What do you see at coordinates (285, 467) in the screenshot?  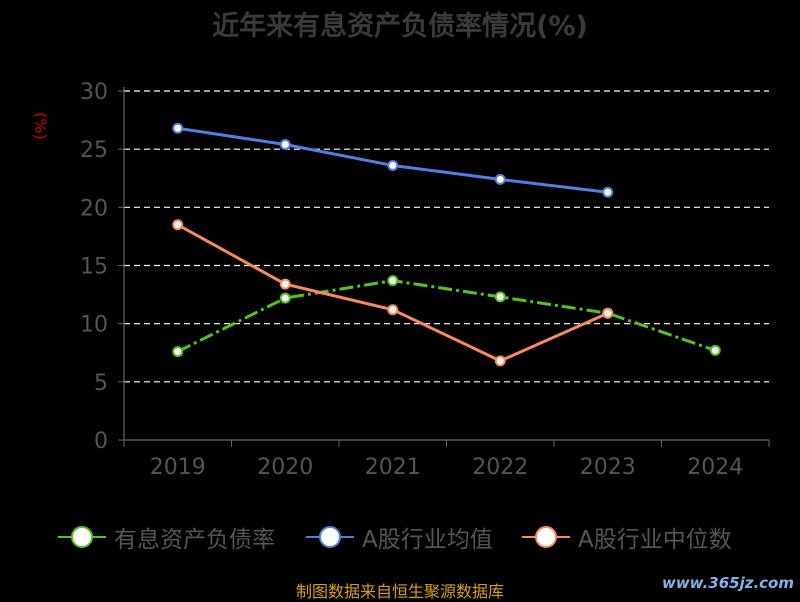 I see `x-tick-label: 2020` at bounding box center [285, 467].